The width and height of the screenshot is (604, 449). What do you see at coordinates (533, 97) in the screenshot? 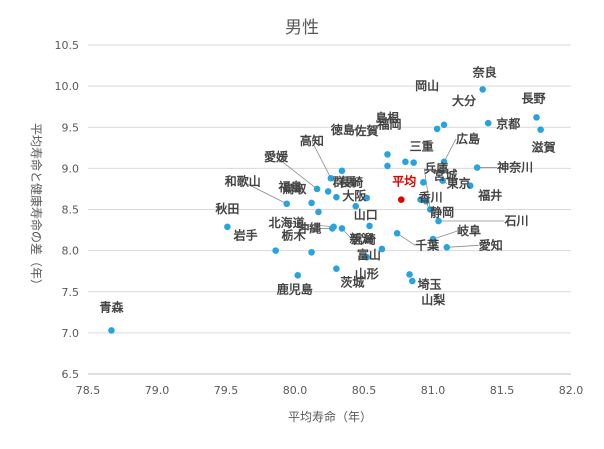
I see `point-label: 長野` at bounding box center [533, 97].